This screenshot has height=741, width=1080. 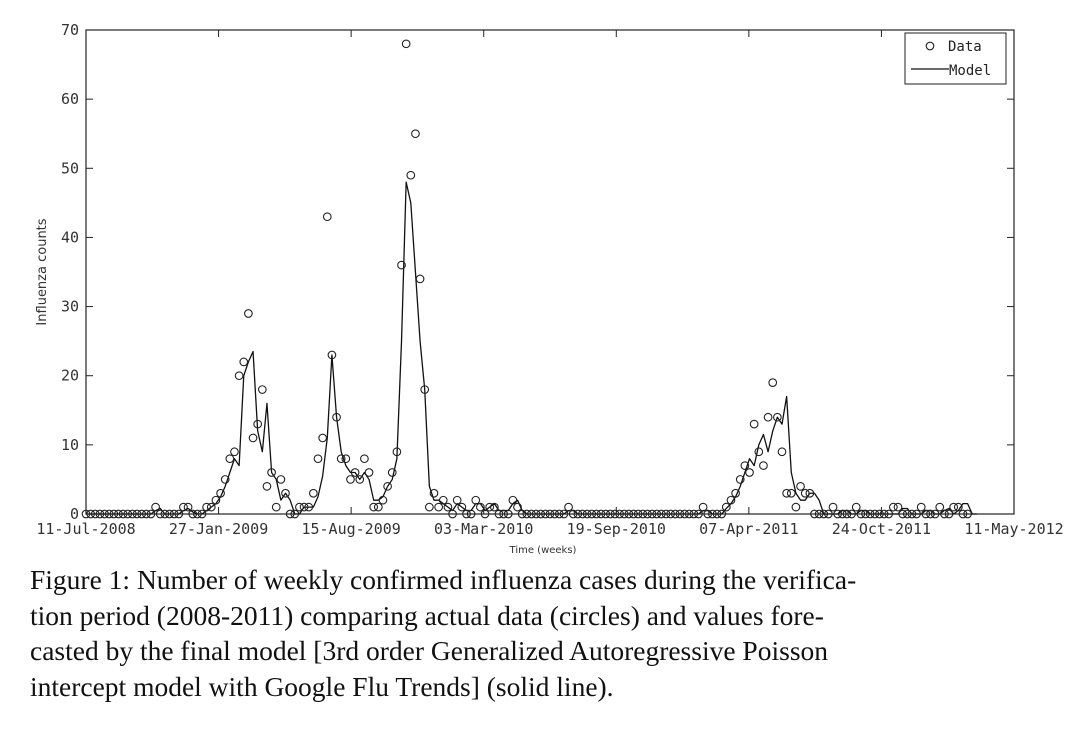 What do you see at coordinates (218, 529) in the screenshot?
I see `x-tick-label: 27-Jan-2009` at bounding box center [218, 529].